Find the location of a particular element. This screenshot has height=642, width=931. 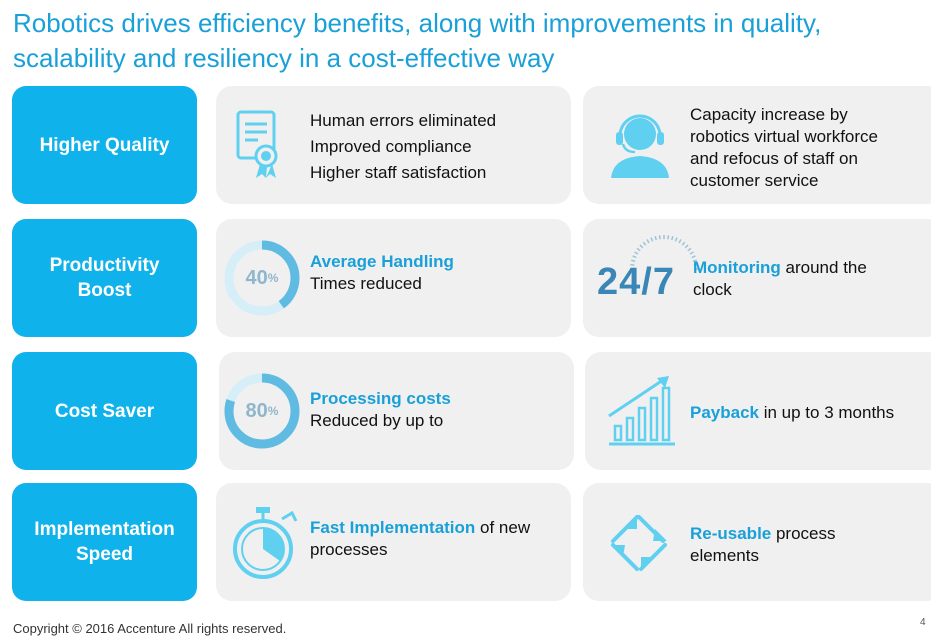

payback-text: Payback in up to 3 months is located at coordinates (797, 413).